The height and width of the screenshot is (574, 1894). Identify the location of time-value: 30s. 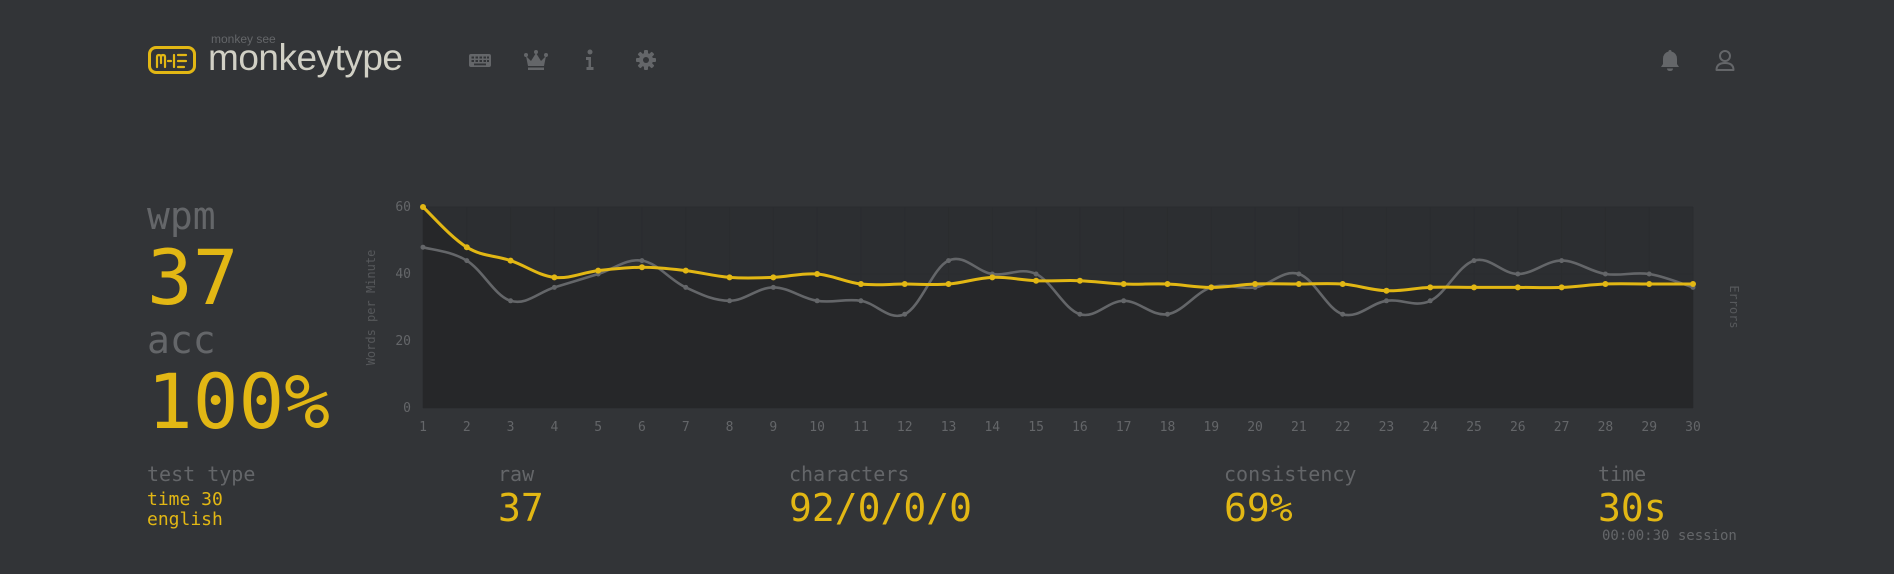
(1632, 508).